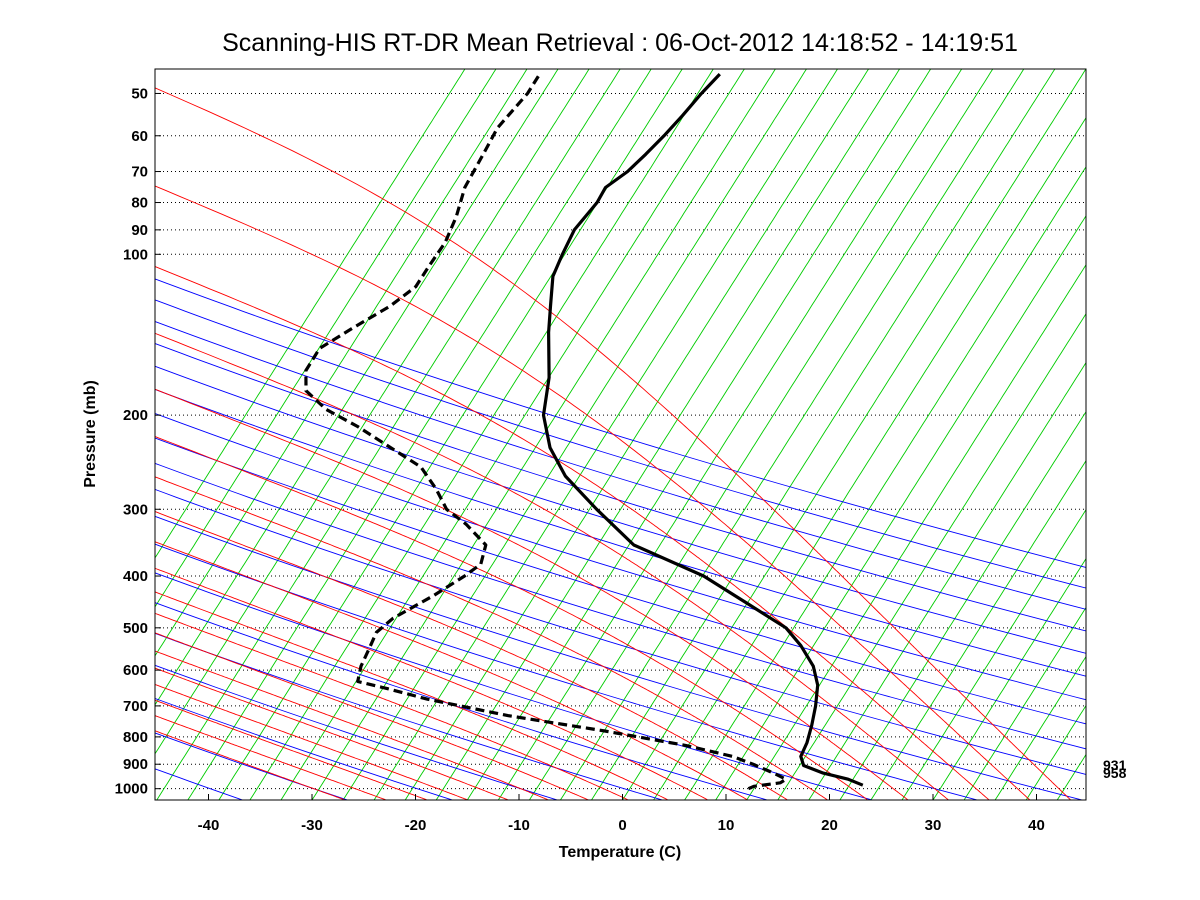 This screenshot has width=1200, height=900. Describe the element at coordinates (416, 825) in the screenshot. I see `x-tick-label: -20` at that location.